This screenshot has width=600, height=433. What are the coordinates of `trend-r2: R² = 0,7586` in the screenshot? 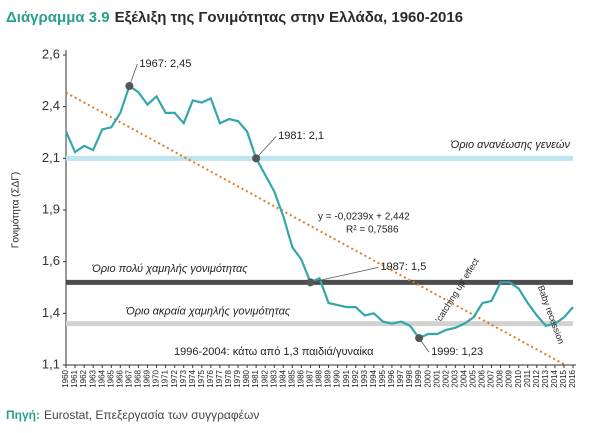 It's located at (372, 230).